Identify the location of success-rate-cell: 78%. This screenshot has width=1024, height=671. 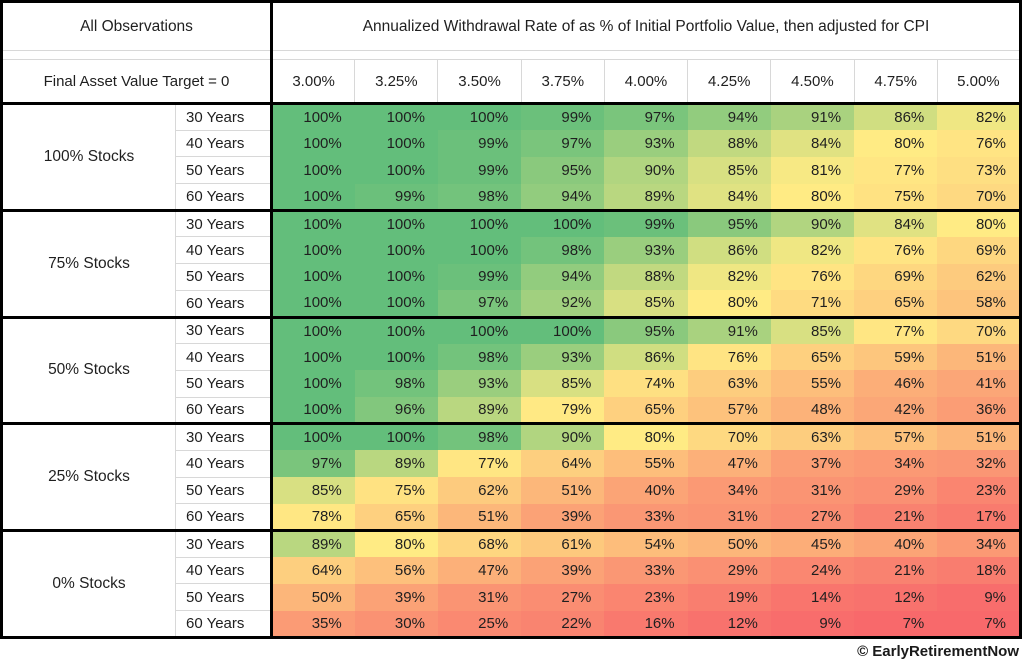
(313, 517).